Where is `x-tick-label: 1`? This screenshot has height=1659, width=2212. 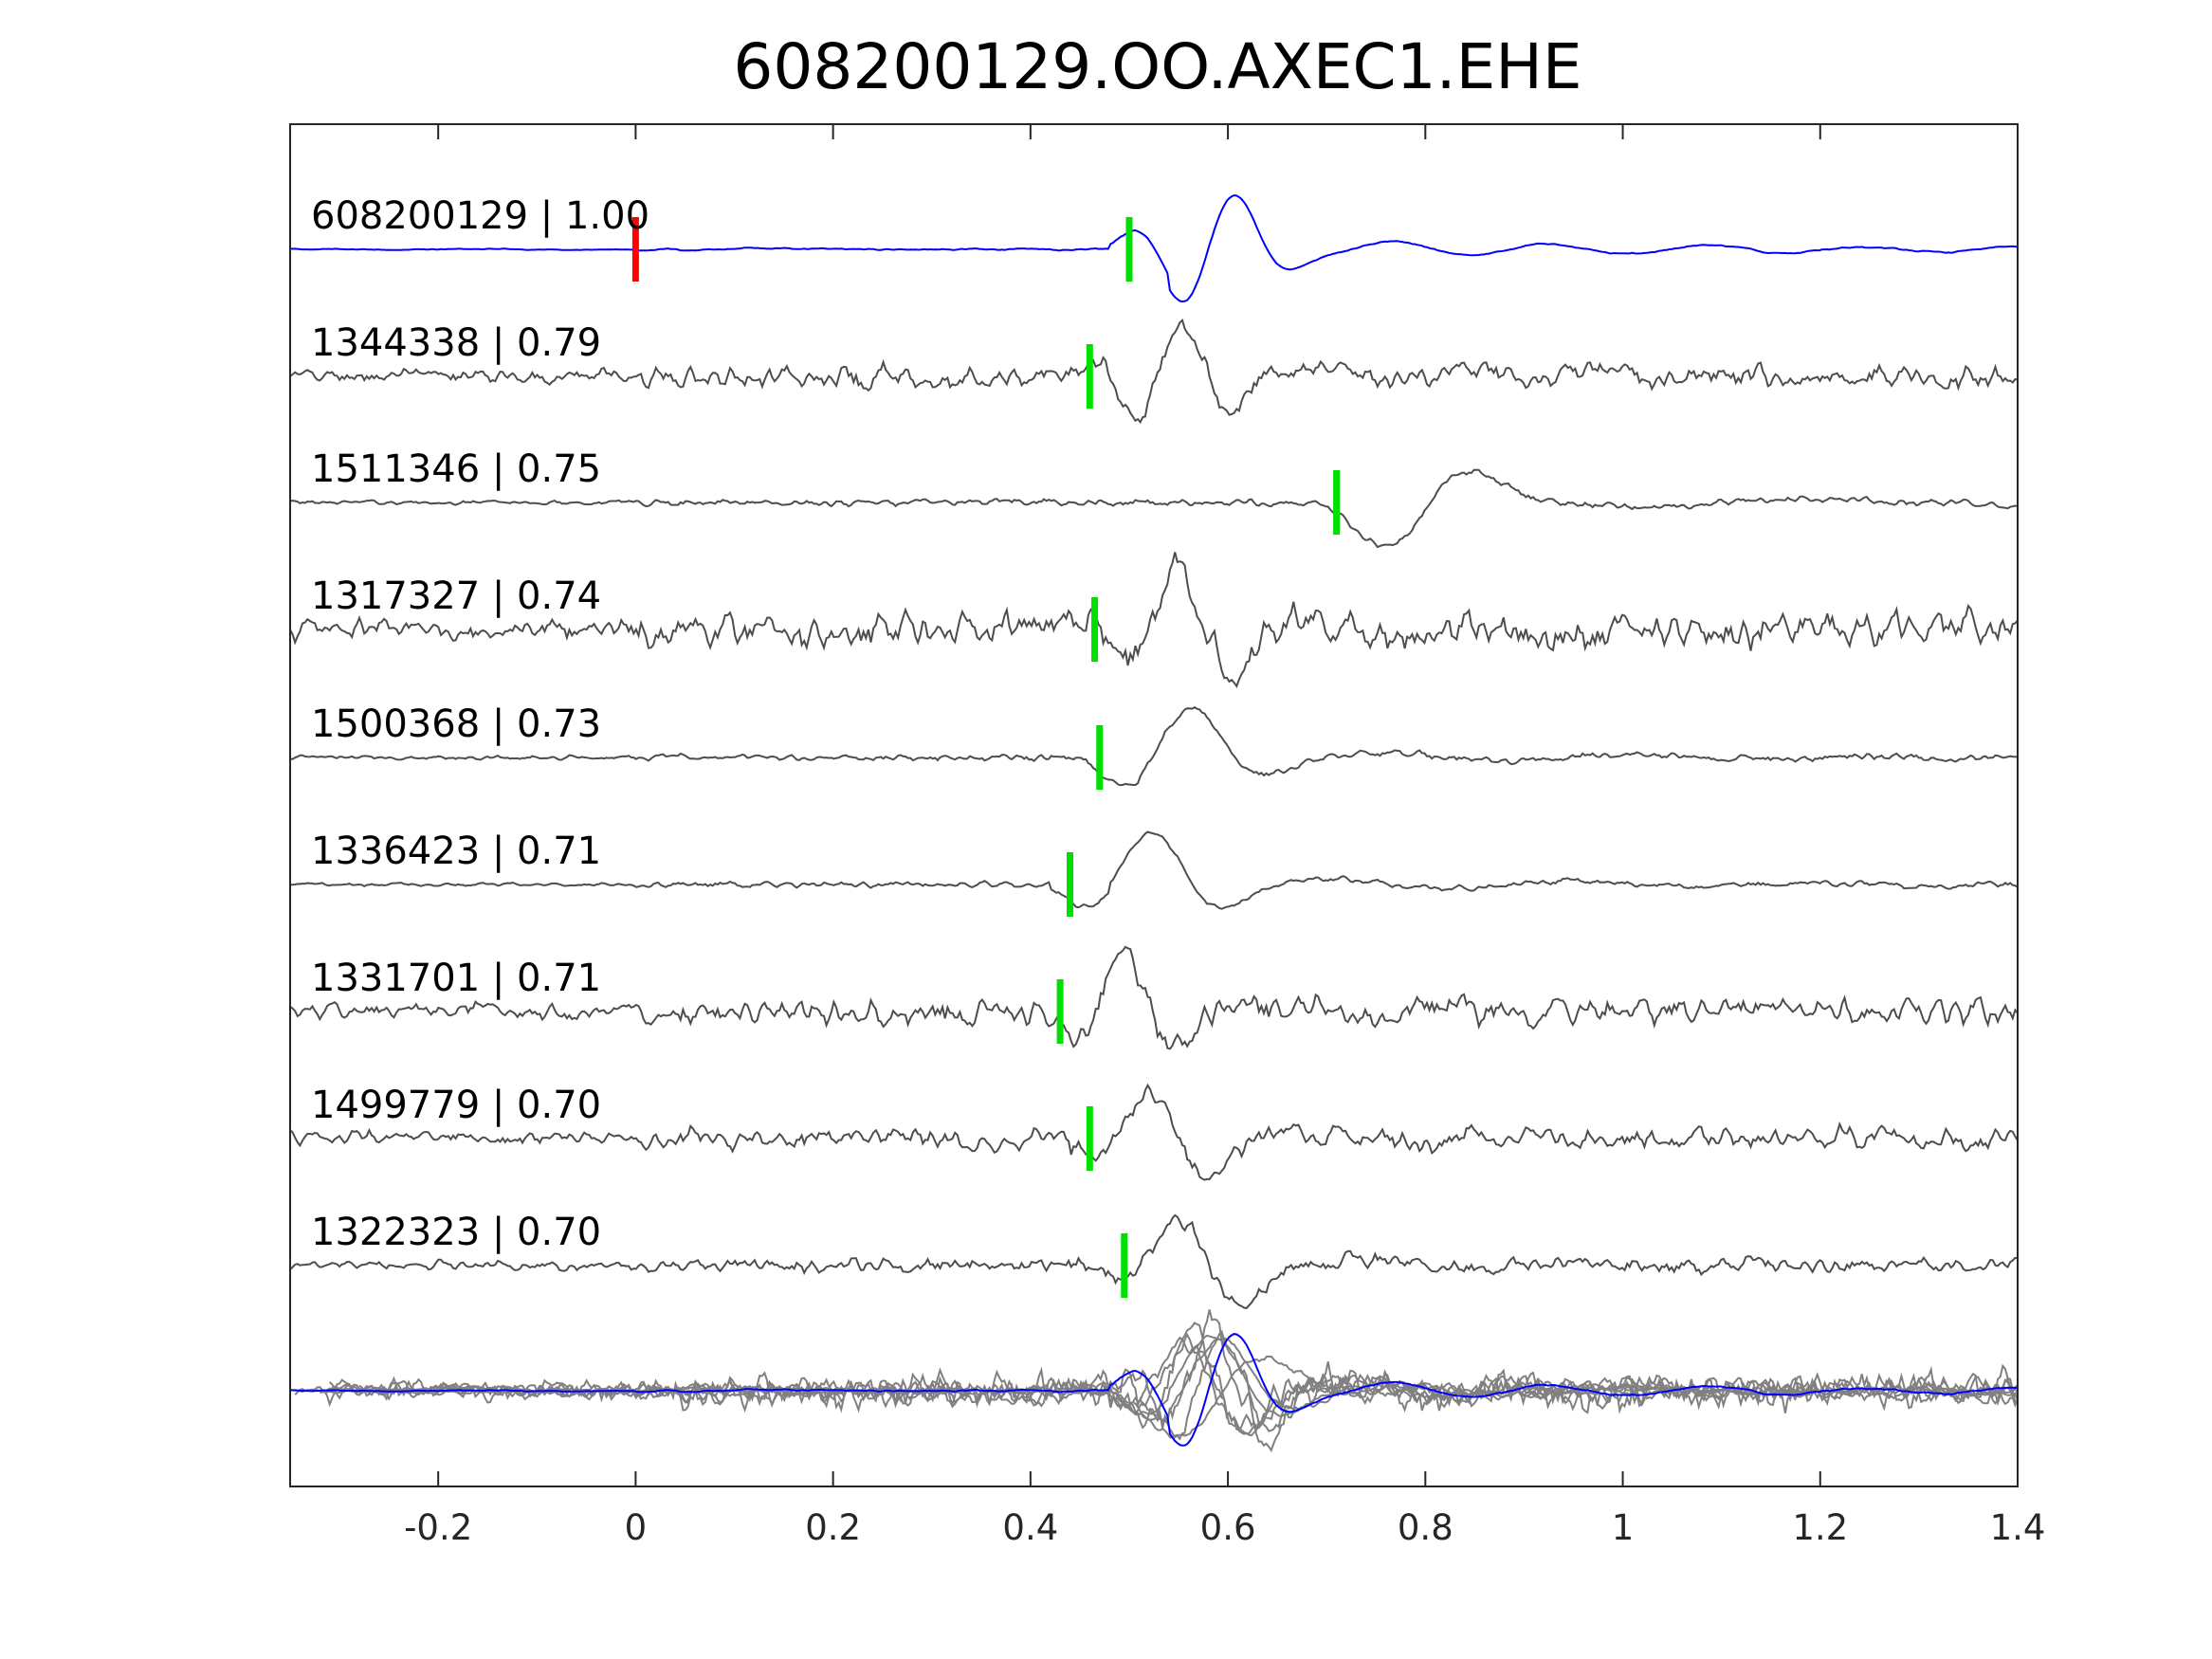
x-tick-label: 1 is located at coordinates (1623, 1527).